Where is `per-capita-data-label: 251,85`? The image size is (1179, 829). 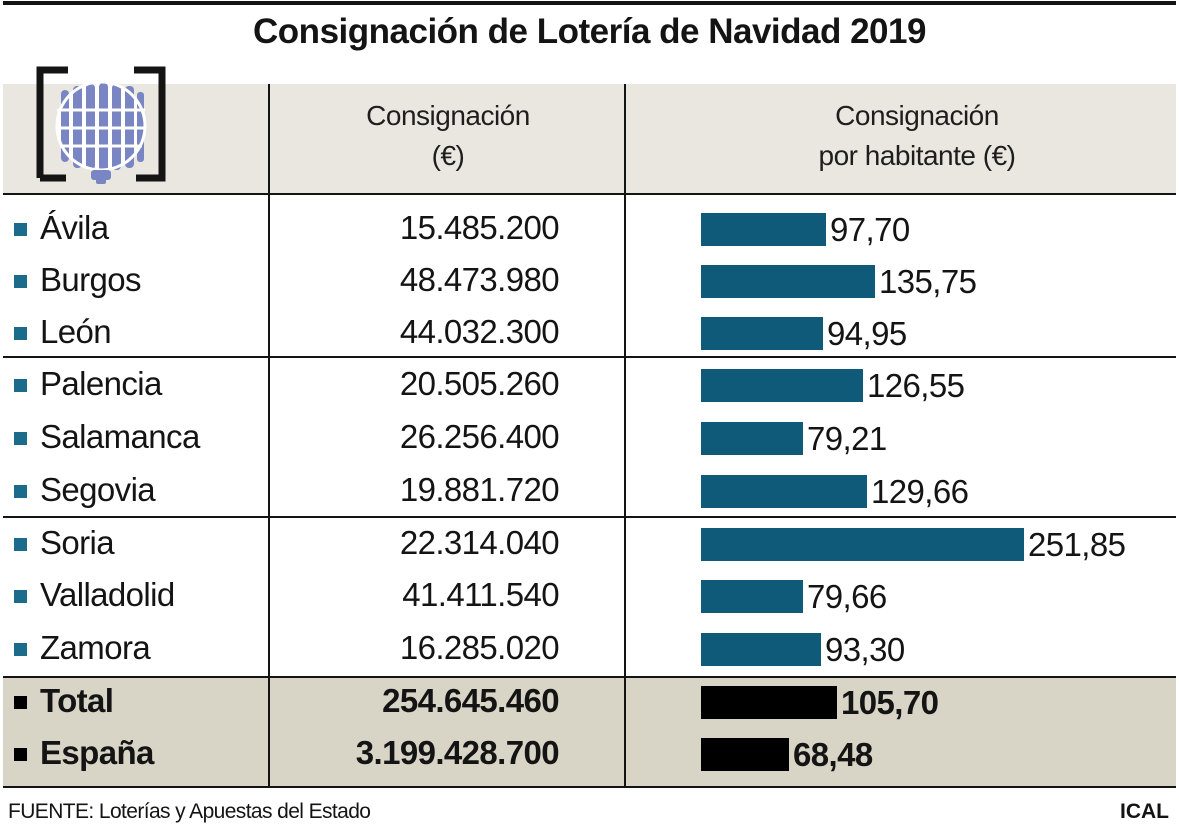 per-capita-data-label: 251,85 is located at coordinates (1077, 544).